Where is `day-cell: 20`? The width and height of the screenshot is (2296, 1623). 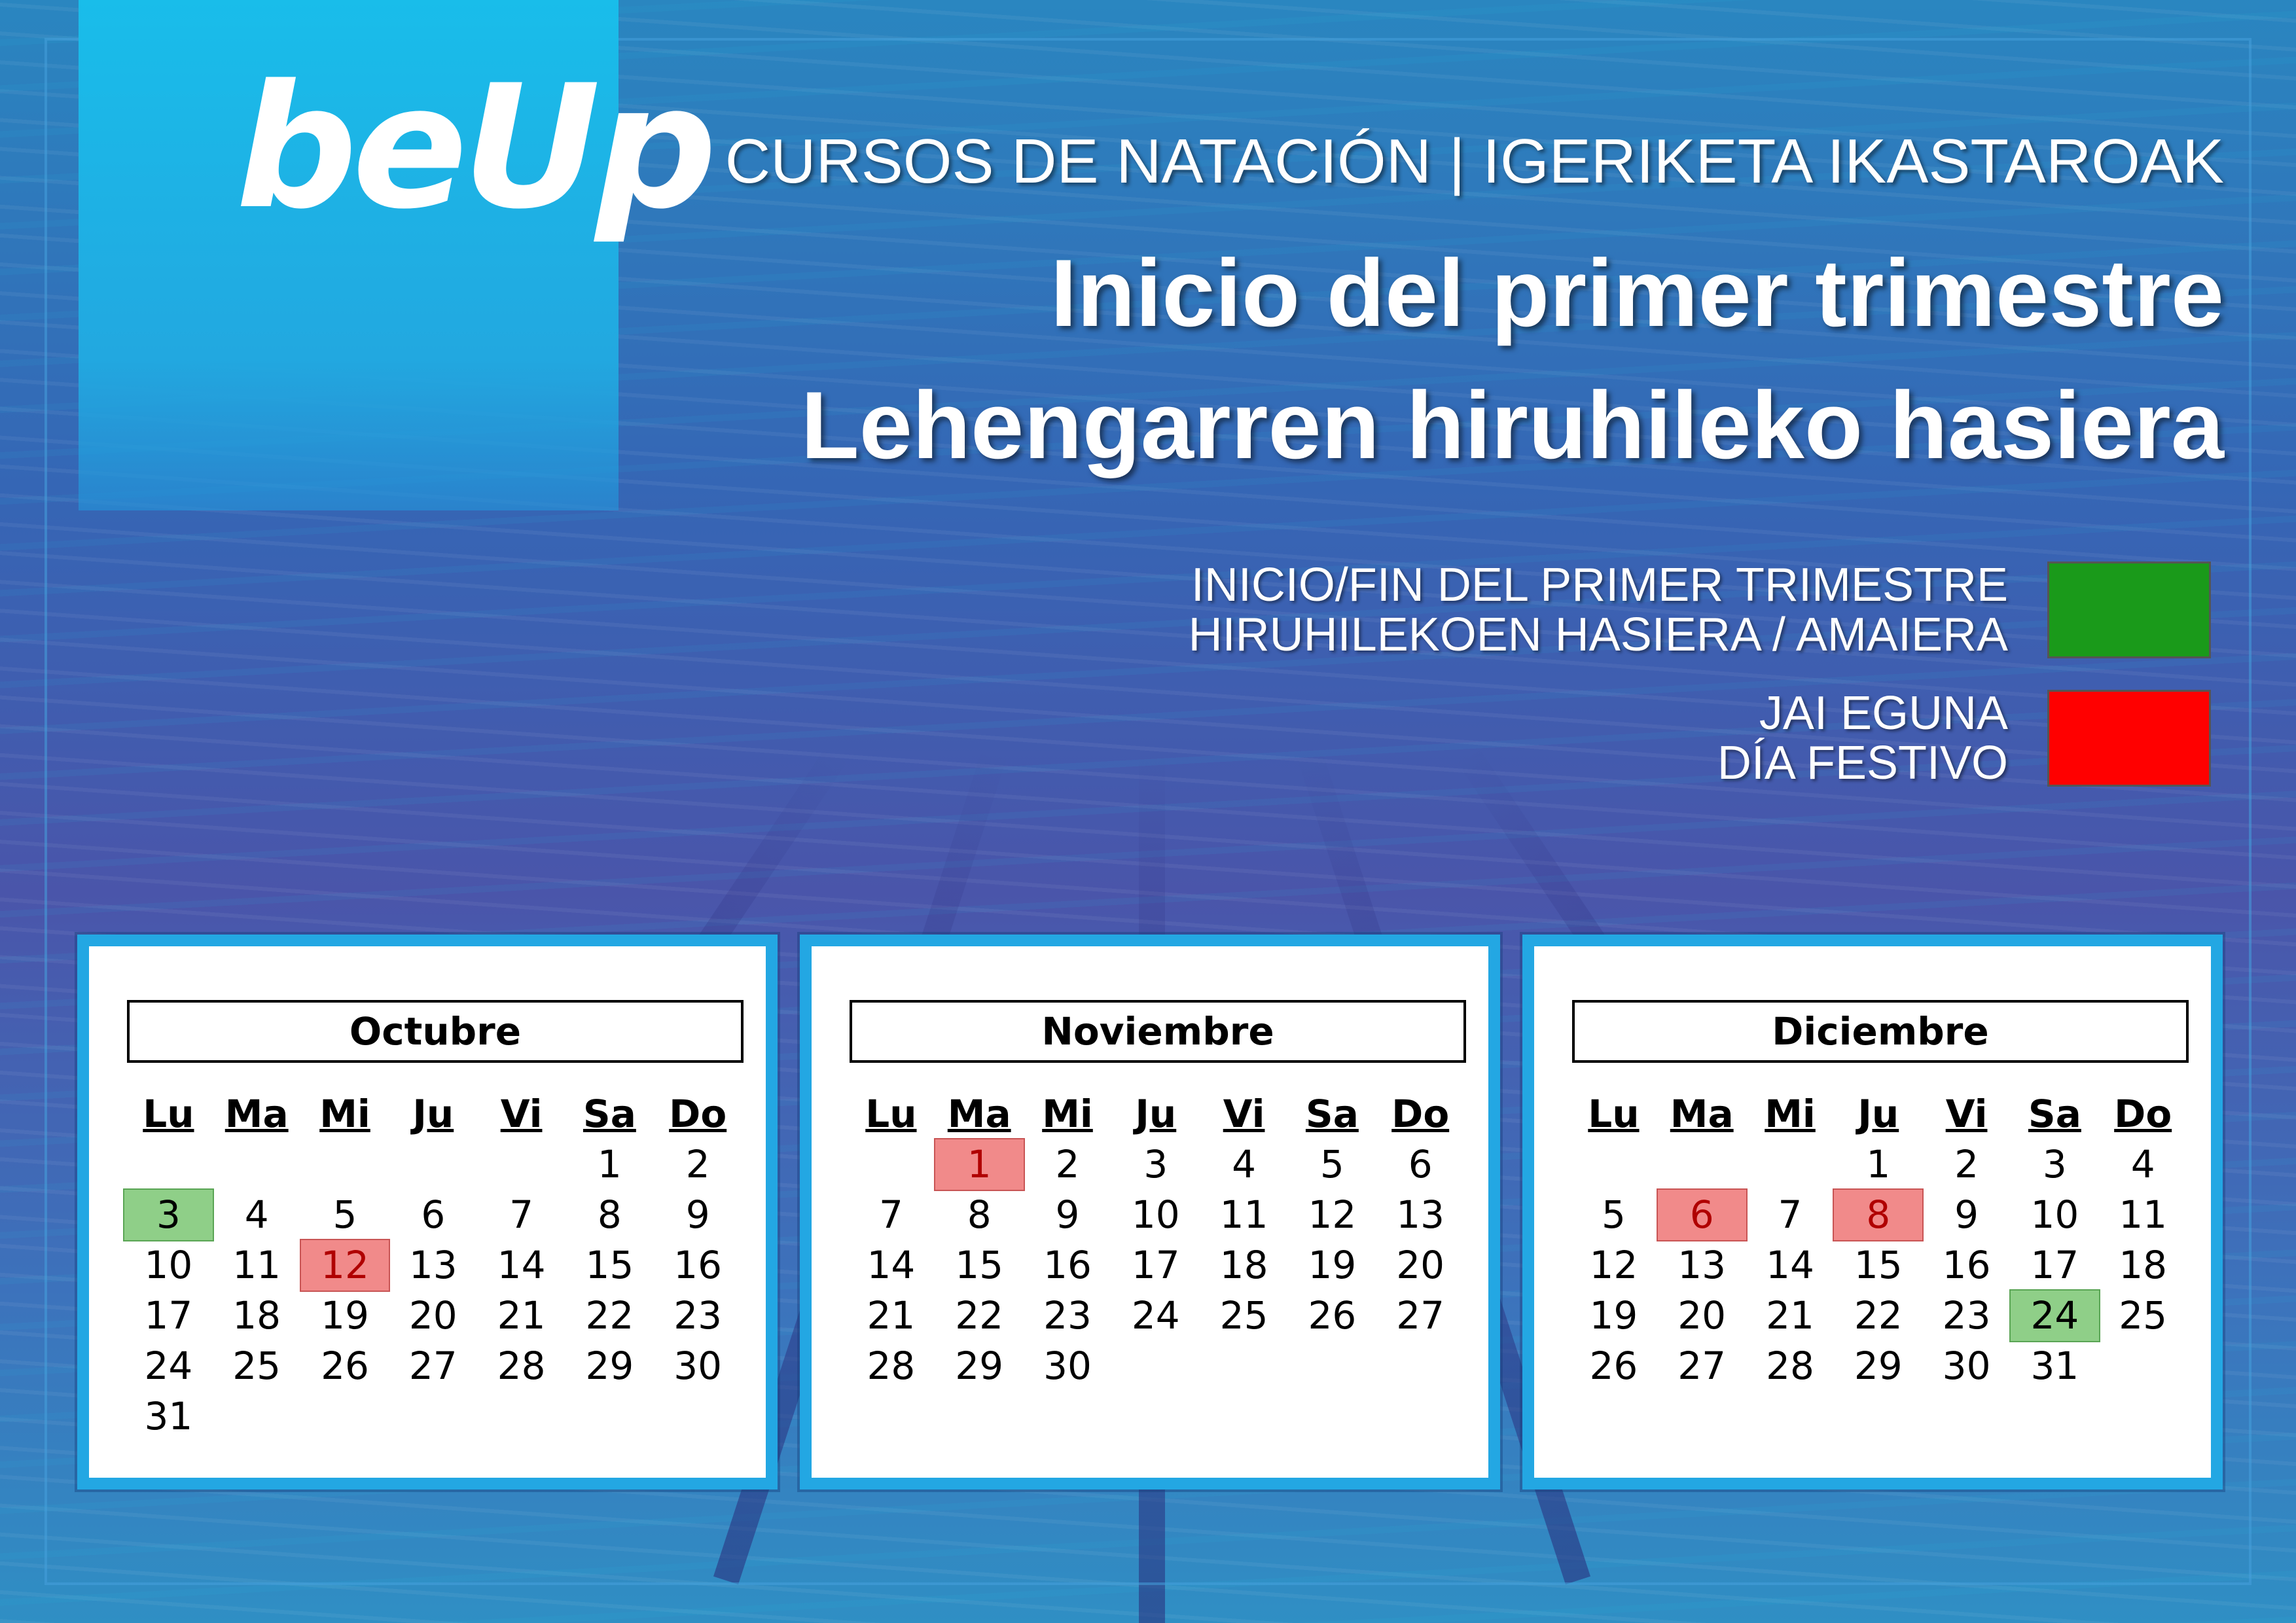
day-cell: 20 is located at coordinates (1420, 1265).